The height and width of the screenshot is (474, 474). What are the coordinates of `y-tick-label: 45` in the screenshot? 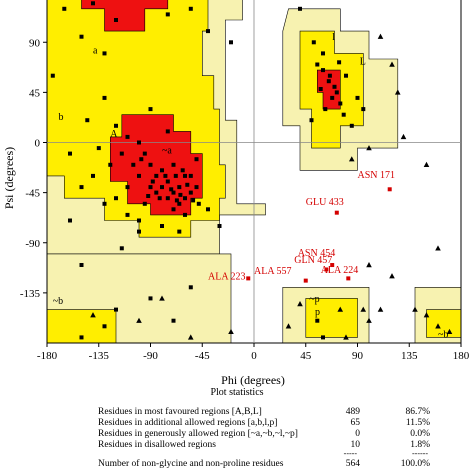 It's located at (35, 93).